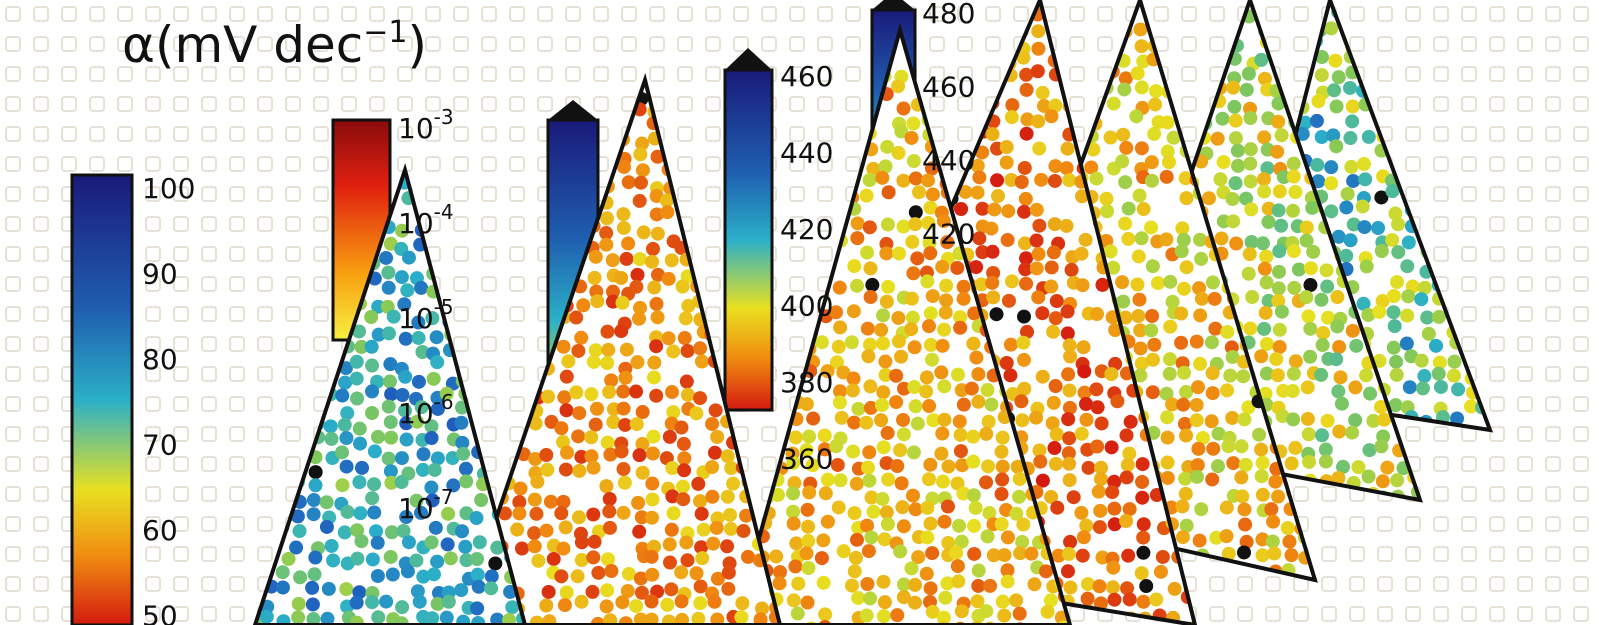  I want to click on tick-label: 100, so click(168, 188).